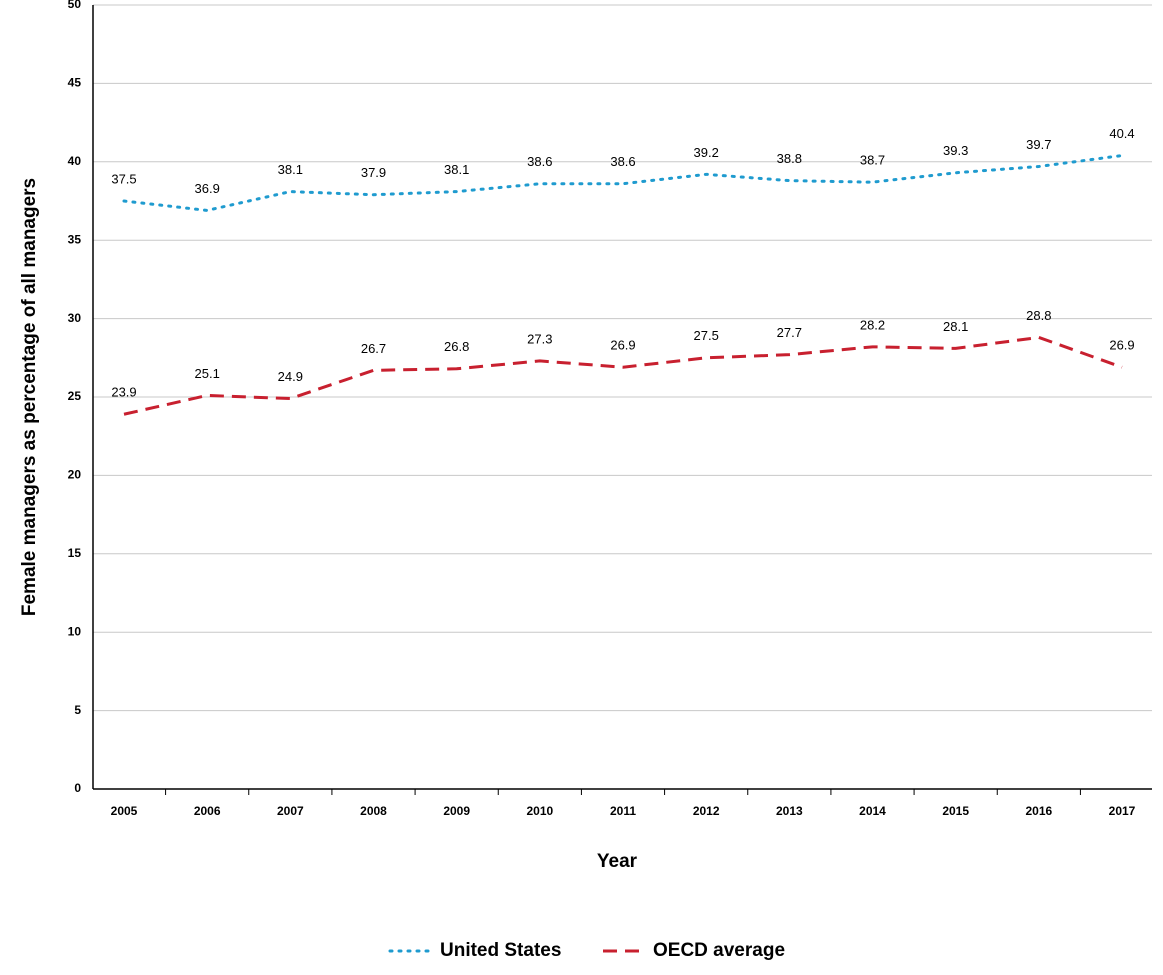  Describe the element at coordinates (75, 396) in the screenshot. I see `y-tick-label: 25` at that location.